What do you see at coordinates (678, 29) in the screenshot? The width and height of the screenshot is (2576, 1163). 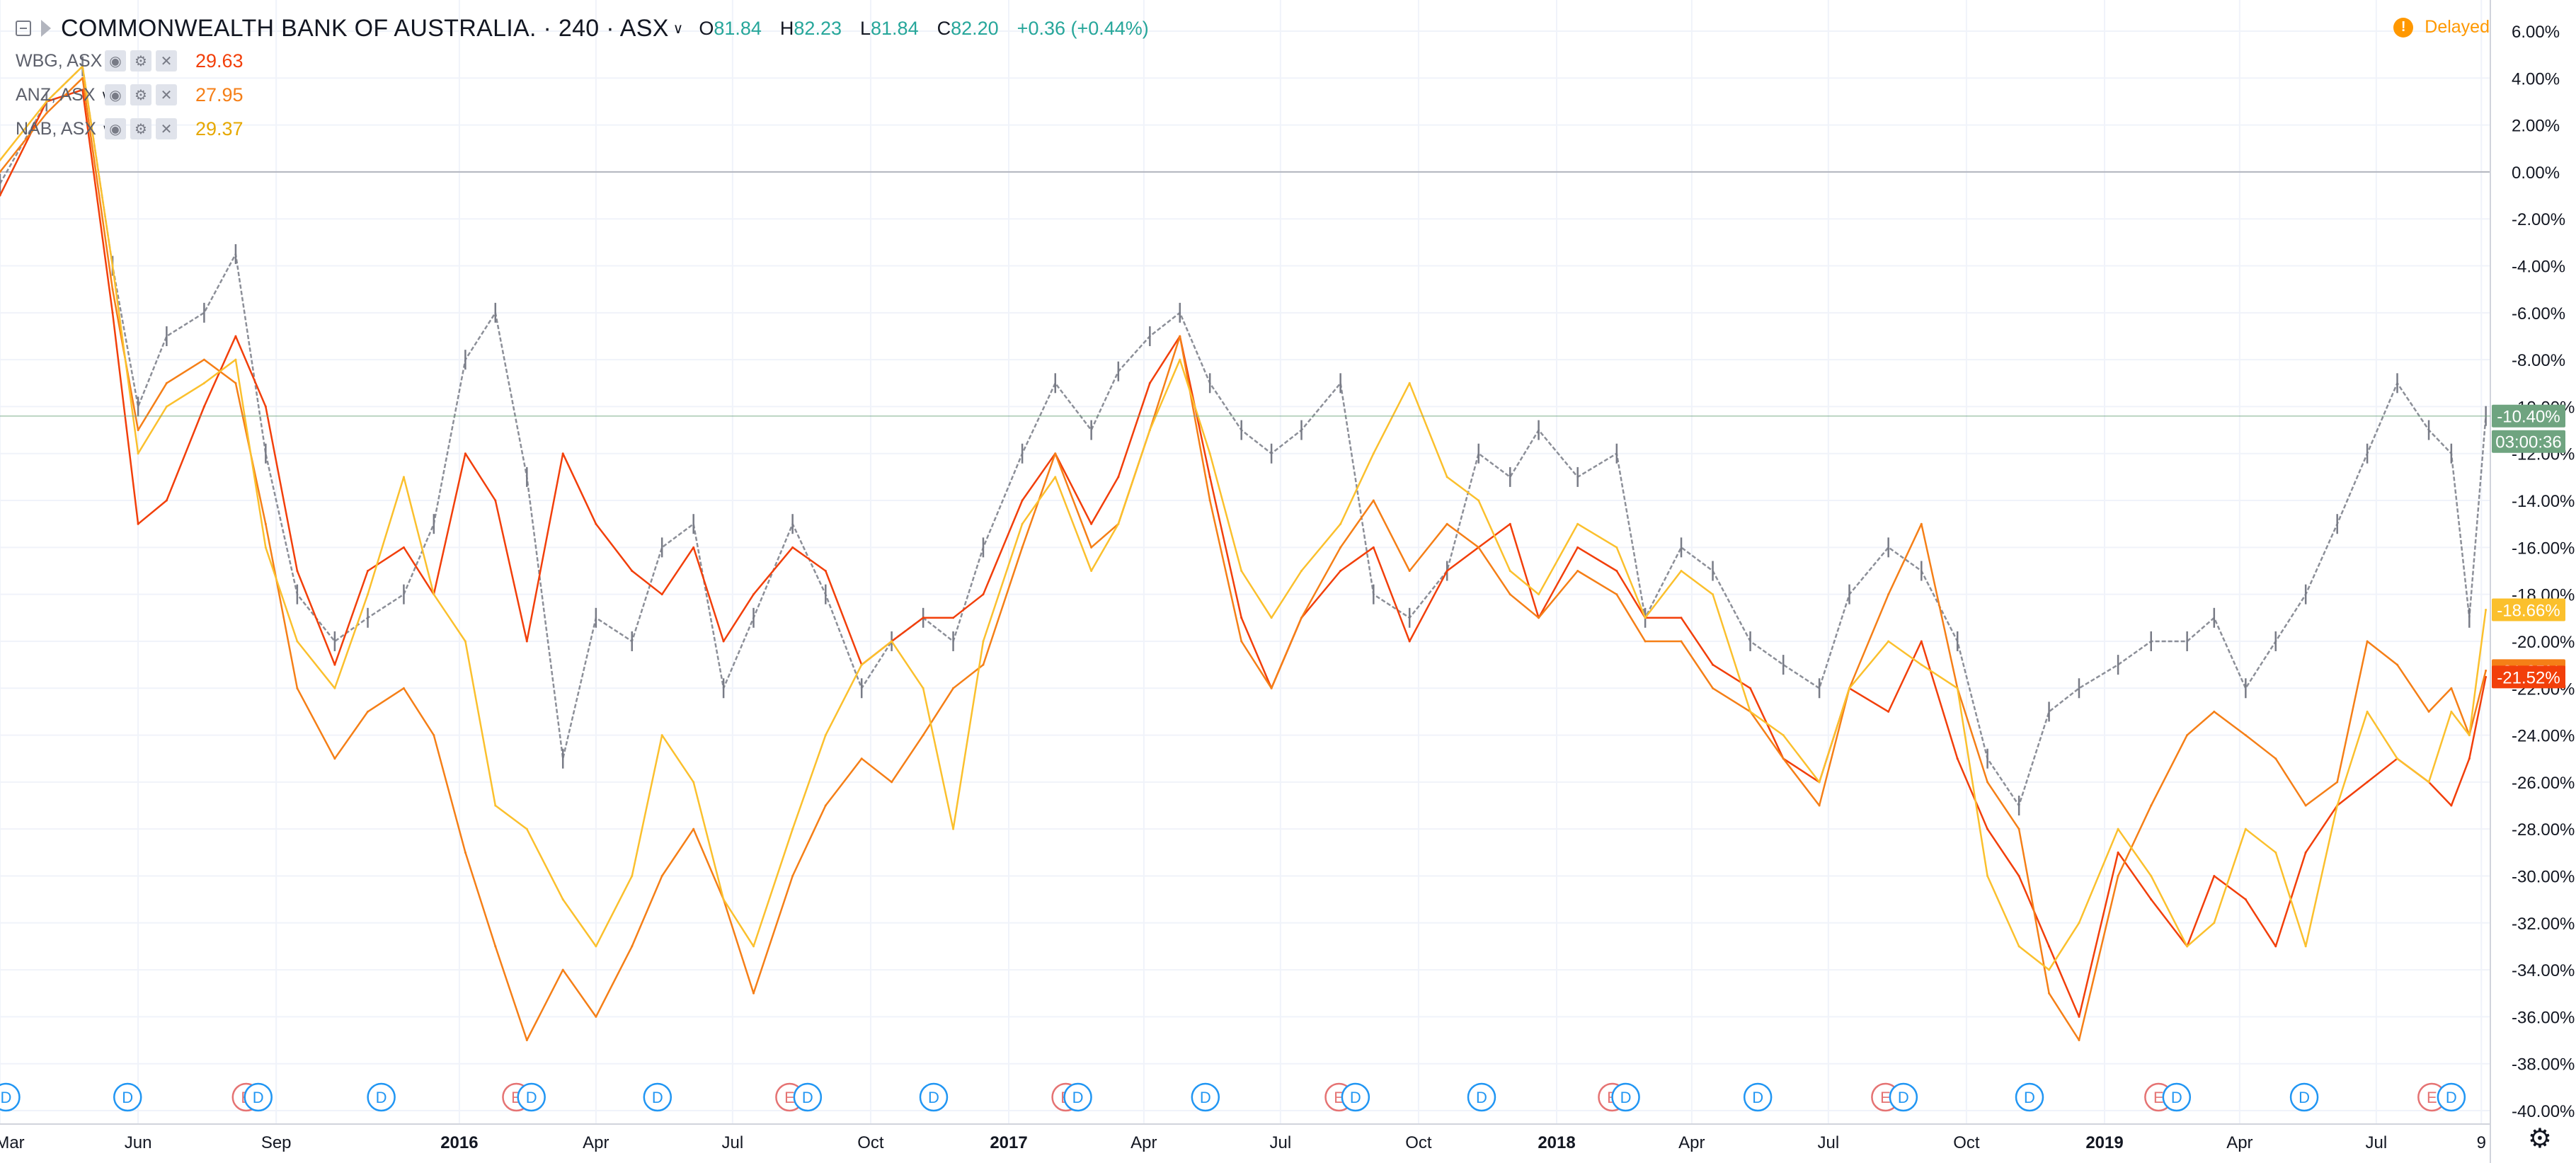 I see `chevron-down-icon: ∨` at bounding box center [678, 29].